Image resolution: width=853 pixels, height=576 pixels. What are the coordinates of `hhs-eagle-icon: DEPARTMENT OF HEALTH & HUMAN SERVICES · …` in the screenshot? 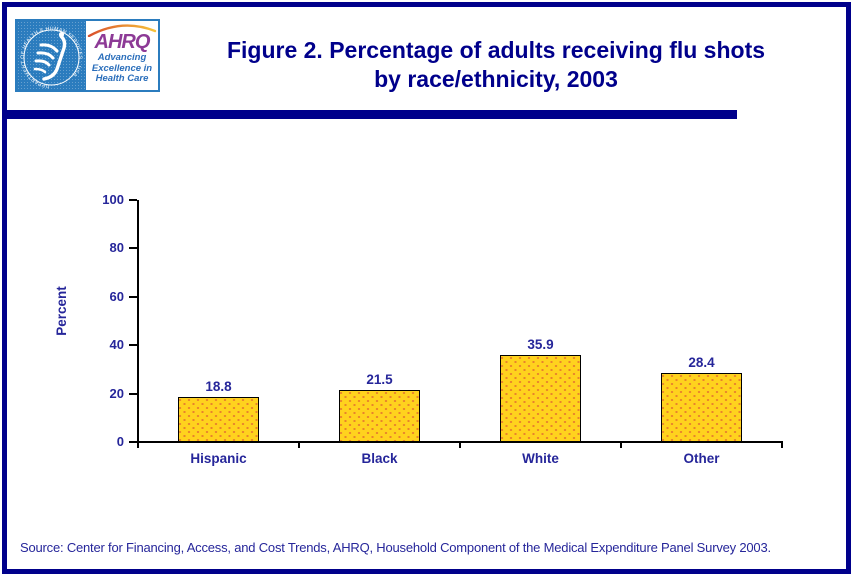 It's located at (51, 57).